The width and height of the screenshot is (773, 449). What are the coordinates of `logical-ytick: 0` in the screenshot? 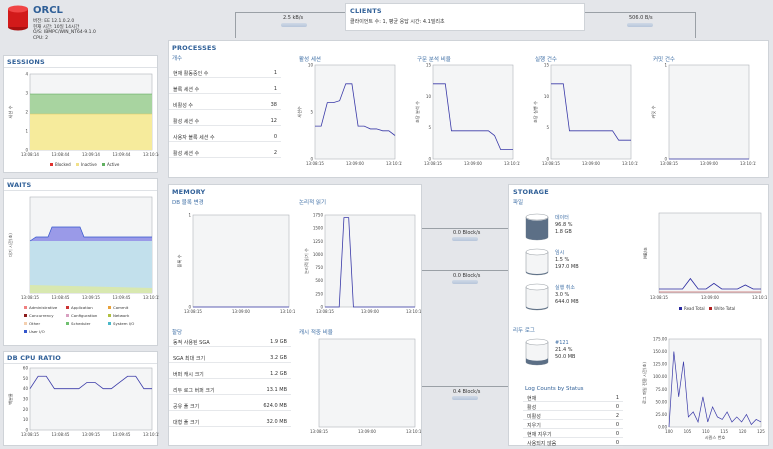 It's located at (321, 307).